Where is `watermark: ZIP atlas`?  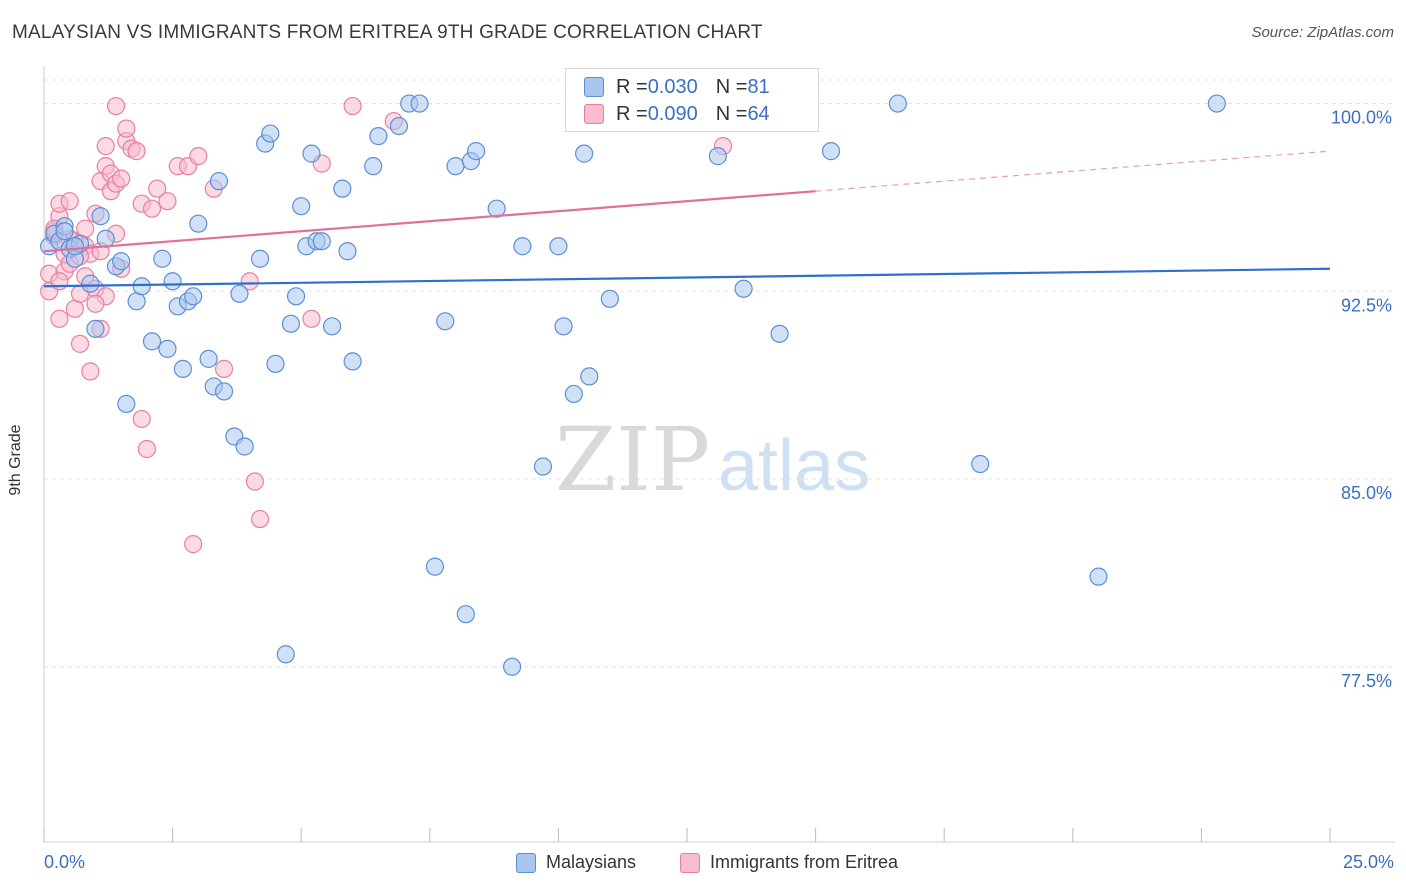
watermark: ZIP atlas is located at coordinates (712, 459).